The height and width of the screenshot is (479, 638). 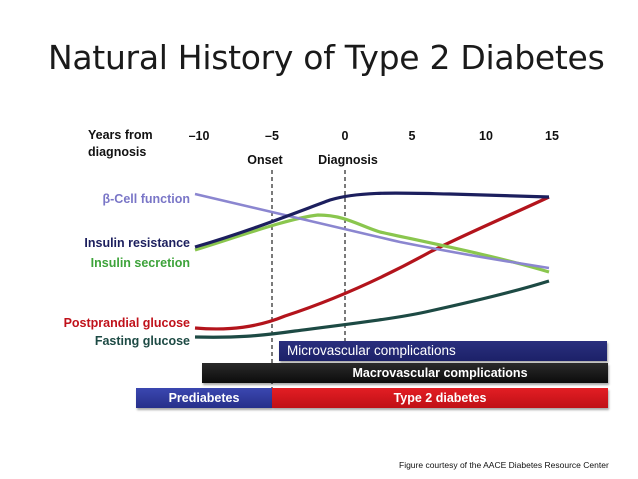 What do you see at coordinates (126, 323) in the screenshot?
I see `postprandial-glucose-label: Postprandial glucose` at bounding box center [126, 323].